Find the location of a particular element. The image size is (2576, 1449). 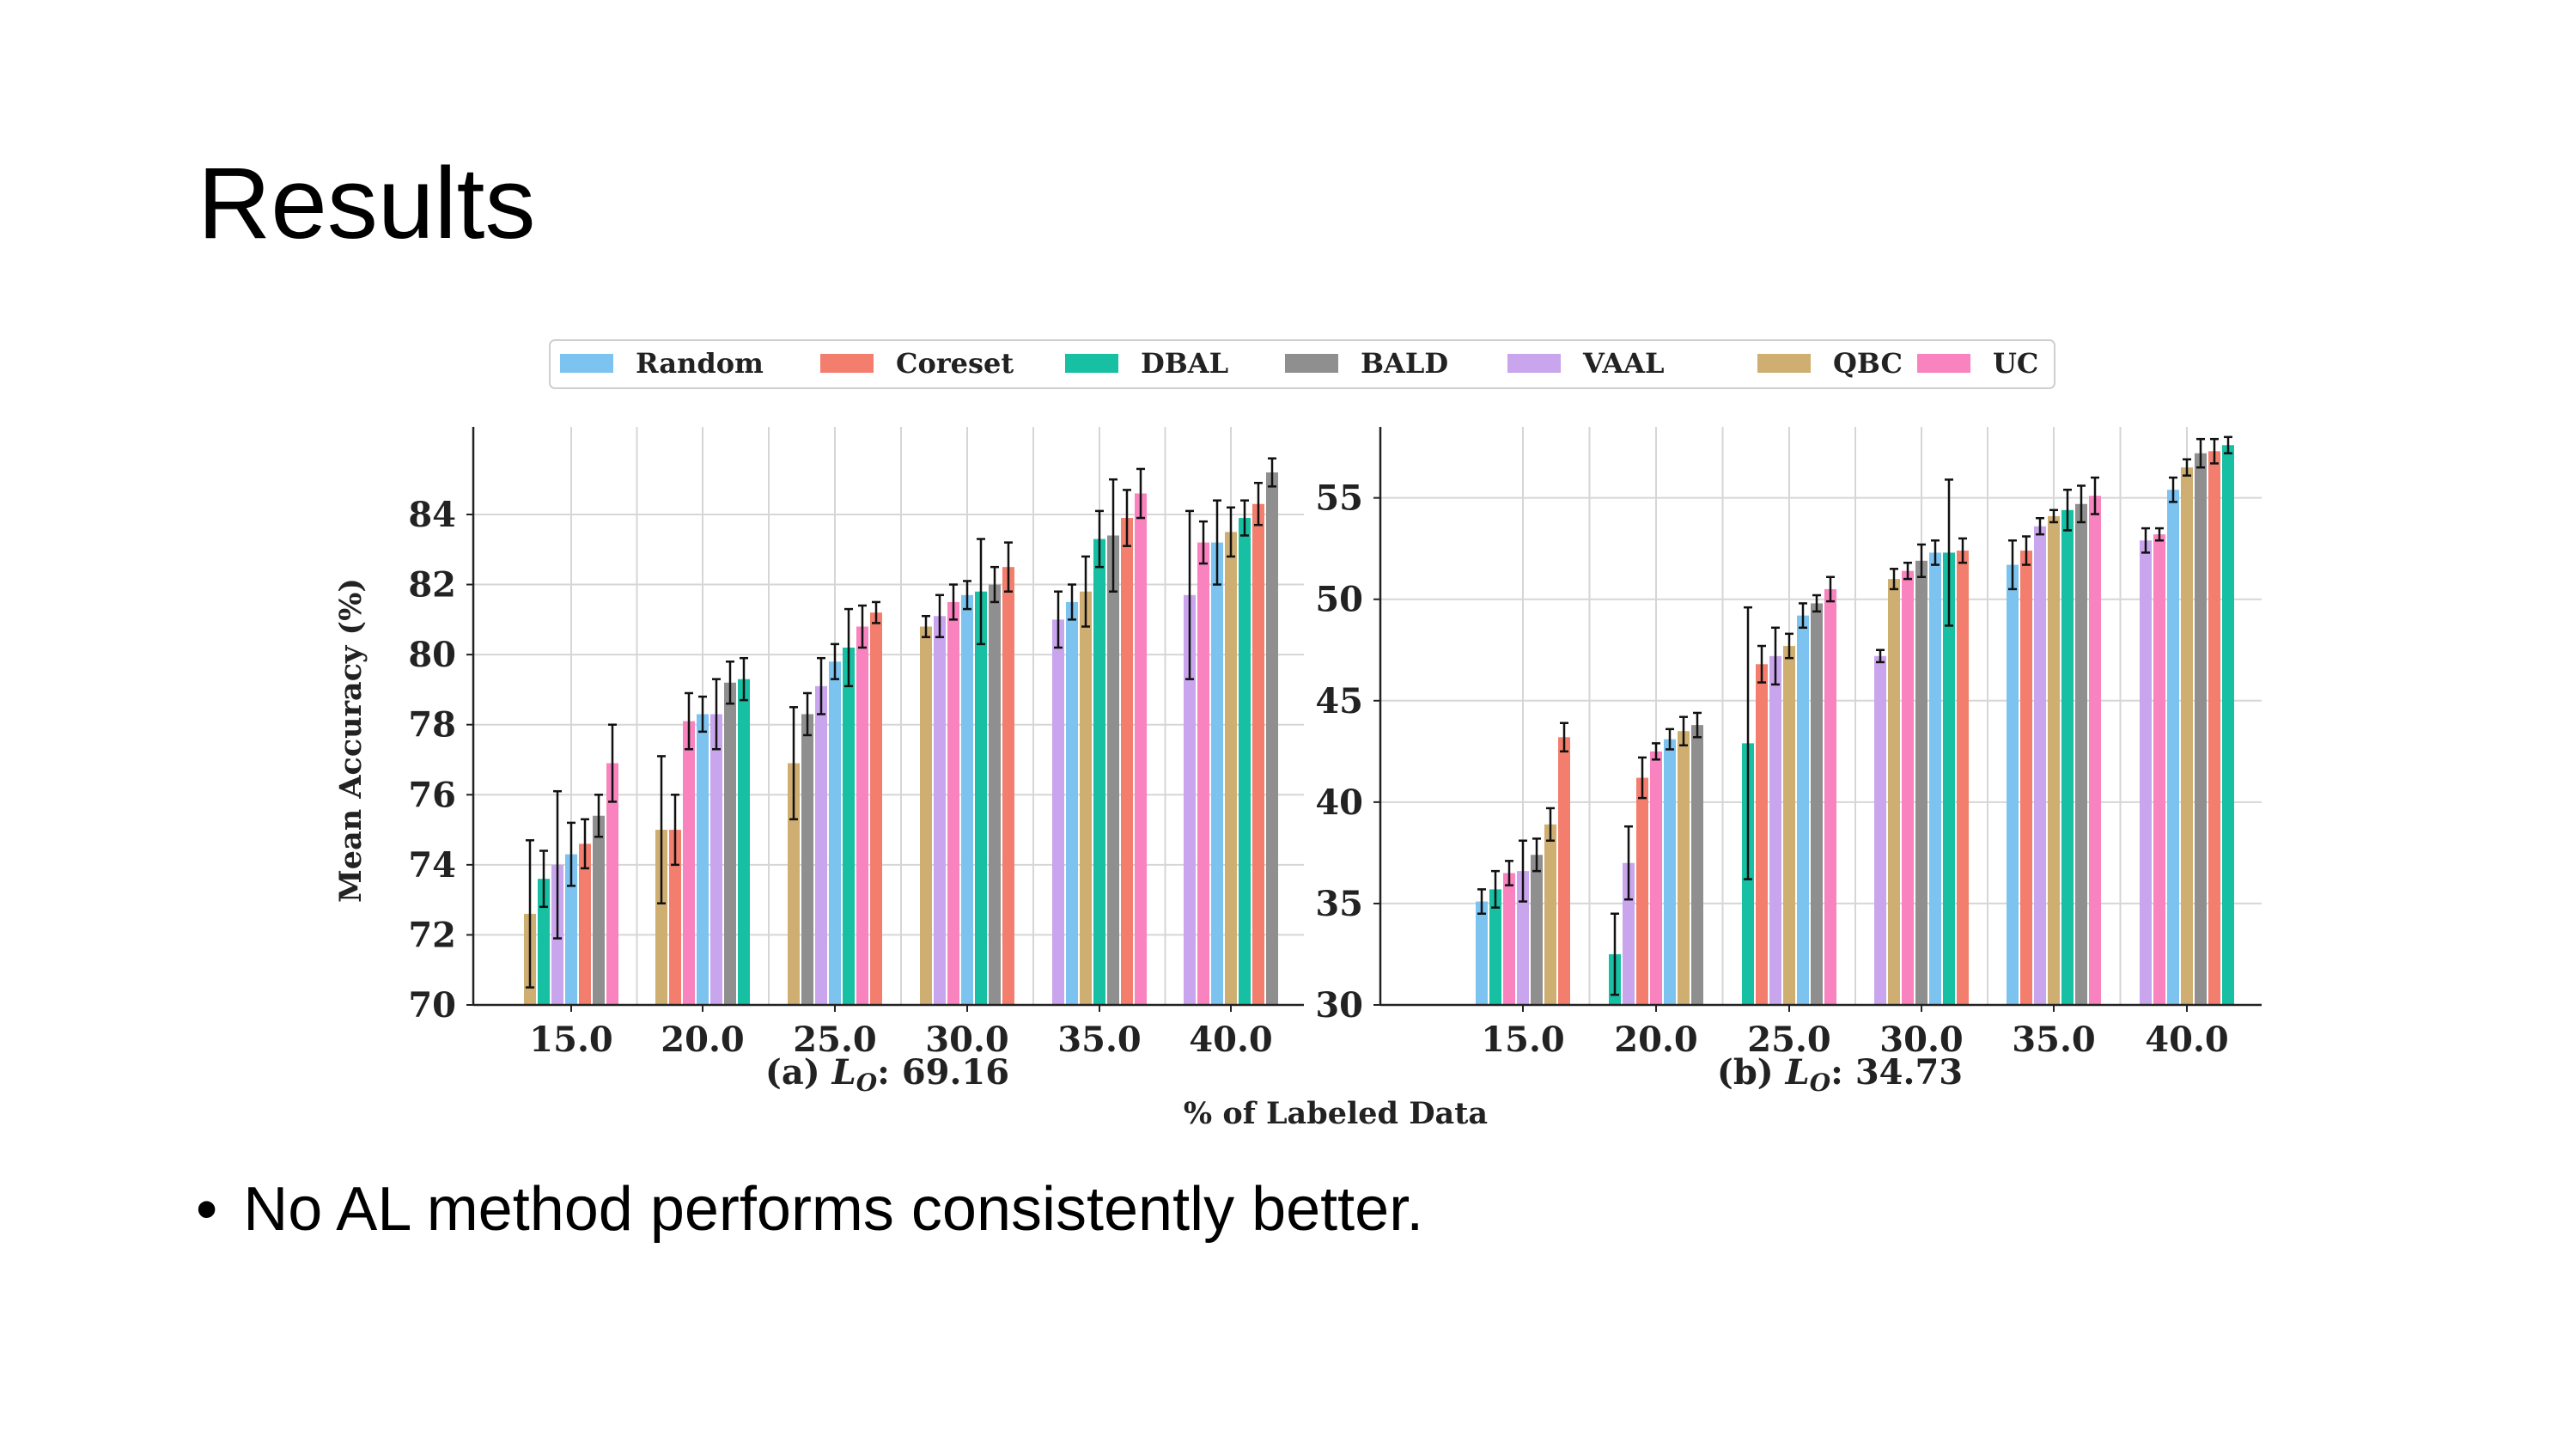

y-tick-label: 72 is located at coordinates (432, 935).